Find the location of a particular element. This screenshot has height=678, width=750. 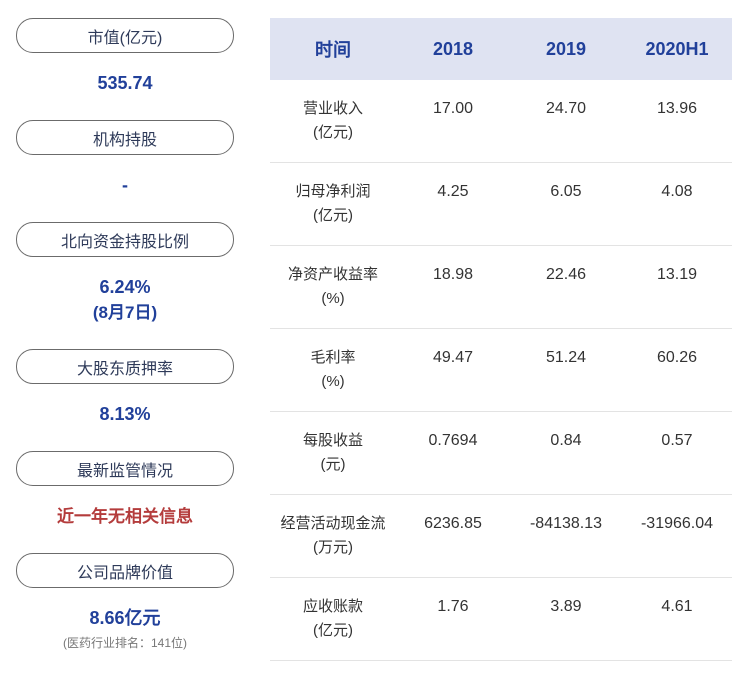

table-header-2019: 2019 is located at coordinates (566, 48).